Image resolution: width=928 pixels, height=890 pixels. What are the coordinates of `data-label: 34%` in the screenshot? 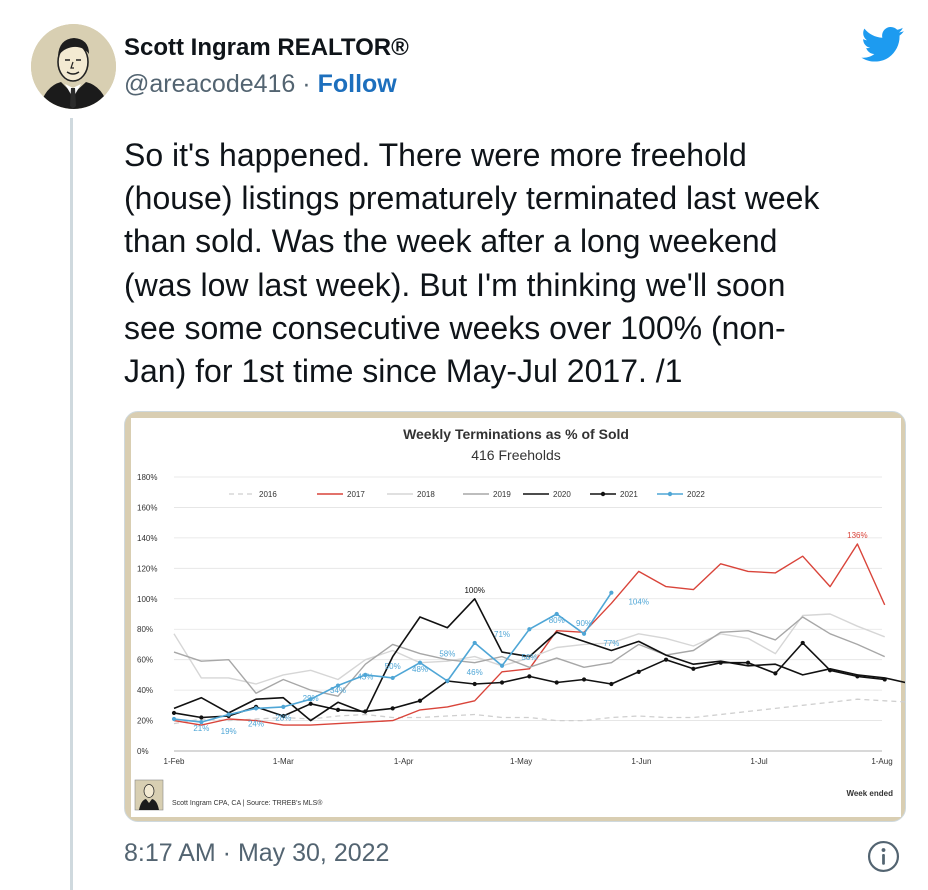 It's located at (338, 690).